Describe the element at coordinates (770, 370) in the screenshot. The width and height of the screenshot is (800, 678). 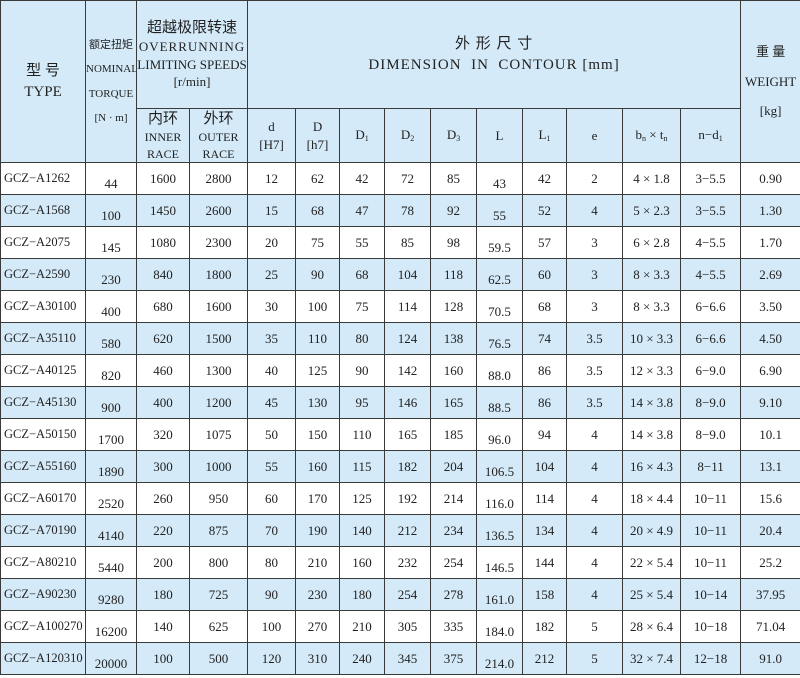
I see `cell-weight: 6.90` at that location.